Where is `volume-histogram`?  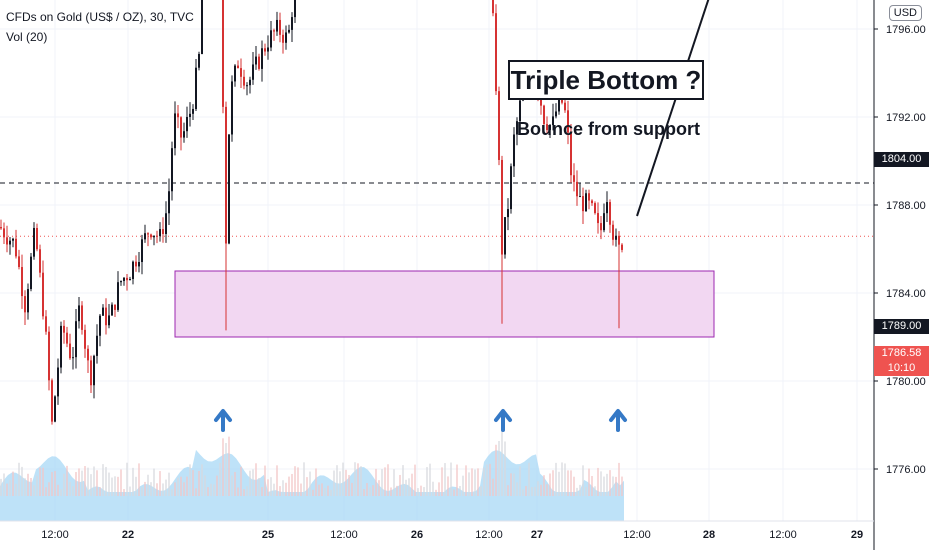 volume-histogram is located at coordinates (312, 475).